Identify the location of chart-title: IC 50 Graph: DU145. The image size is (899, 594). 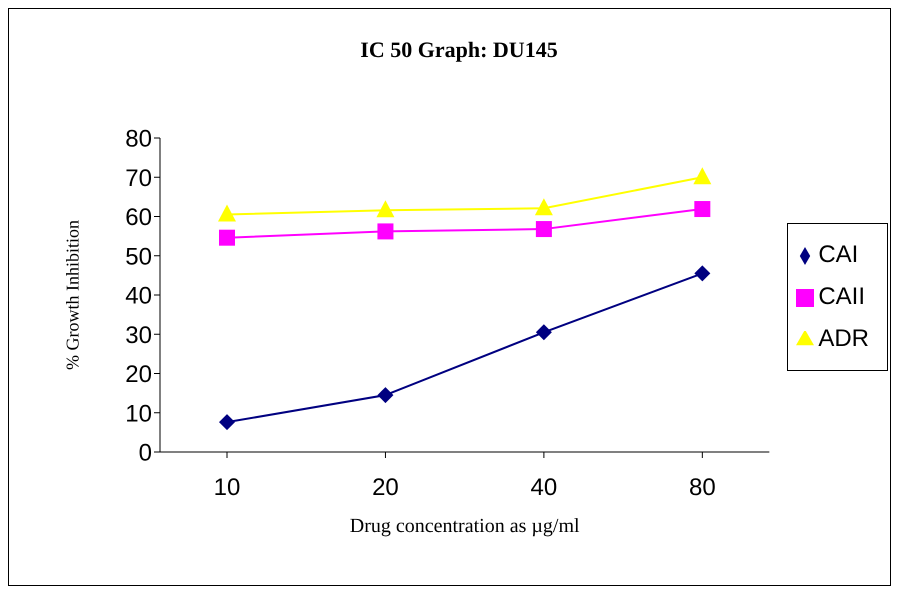
(459, 50).